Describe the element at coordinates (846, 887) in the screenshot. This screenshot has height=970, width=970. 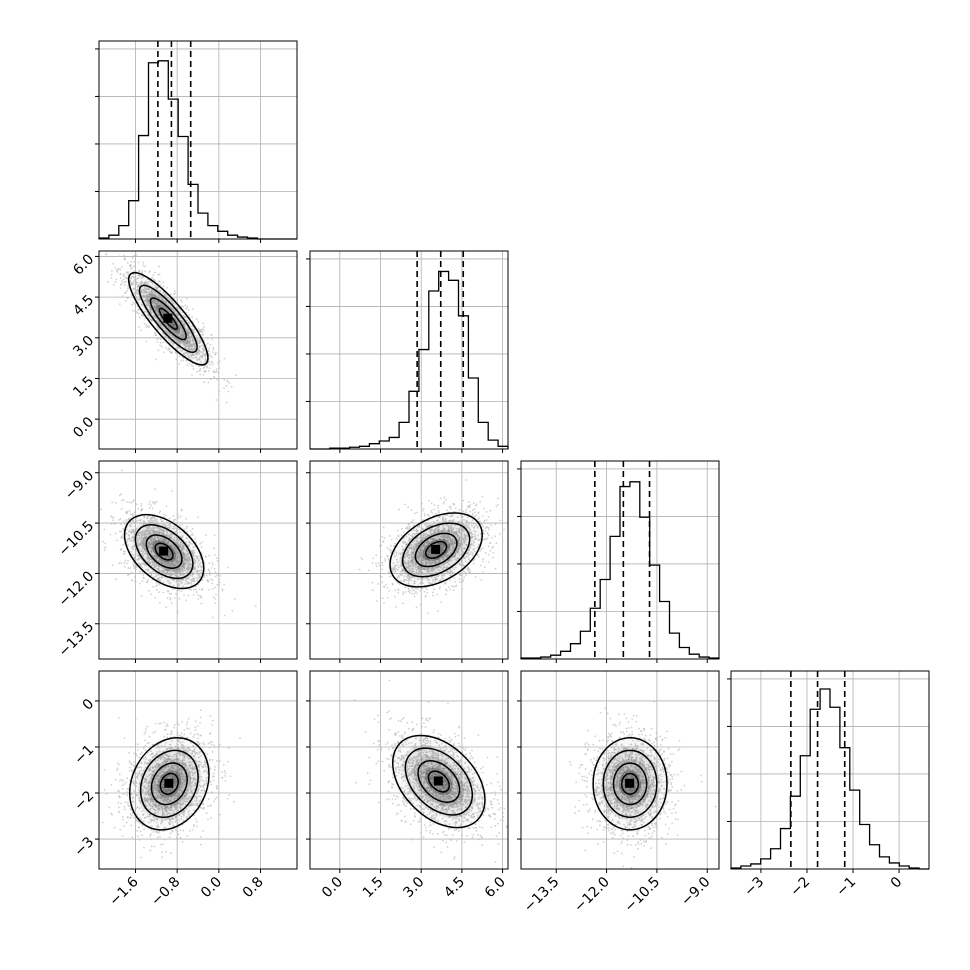
I see `x-tick-label: −1` at that location.